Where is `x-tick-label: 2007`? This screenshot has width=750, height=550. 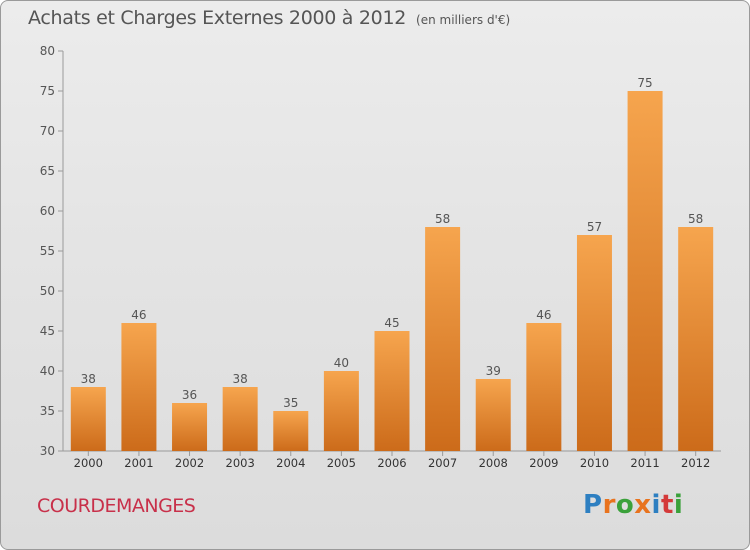
x-tick-label: 2007 is located at coordinates (442, 463).